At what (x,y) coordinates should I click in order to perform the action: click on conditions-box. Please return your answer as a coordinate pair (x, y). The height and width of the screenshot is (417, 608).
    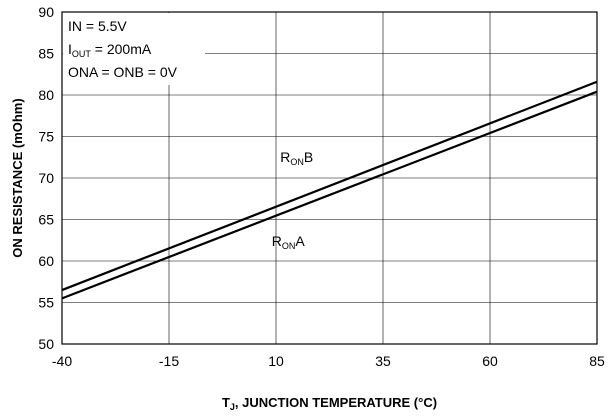
    Looking at the image, I should click on (134, 49).